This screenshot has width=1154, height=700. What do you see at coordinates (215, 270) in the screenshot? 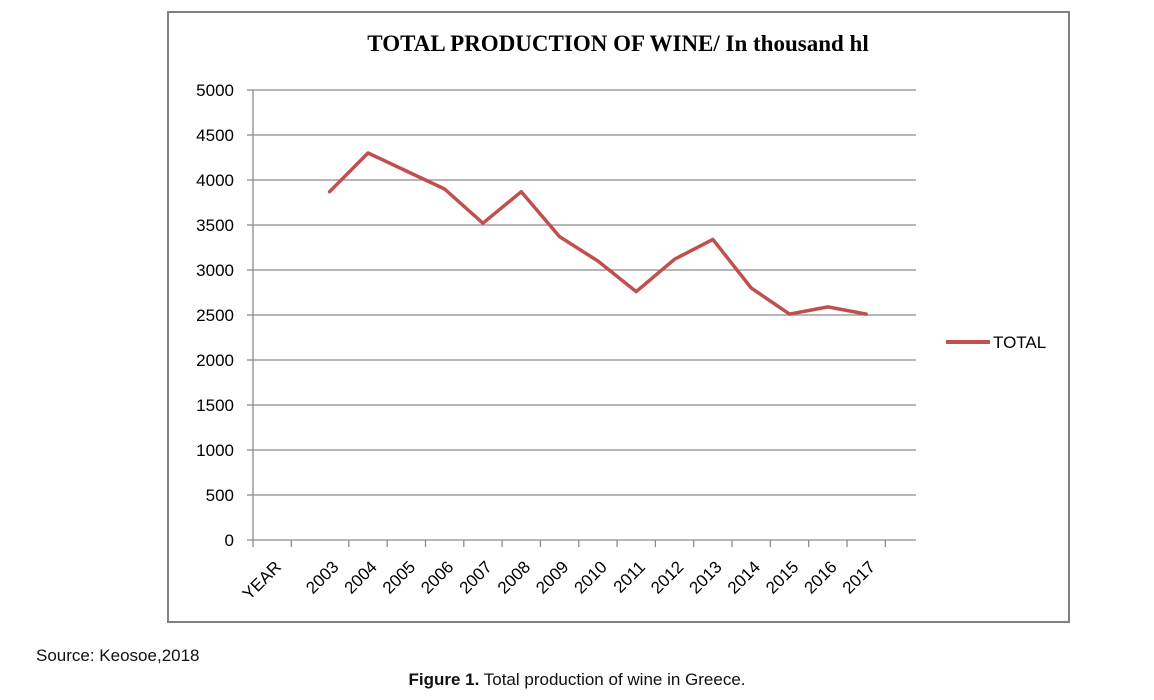
I see `y-tick-label-3000: 3000` at bounding box center [215, 270].